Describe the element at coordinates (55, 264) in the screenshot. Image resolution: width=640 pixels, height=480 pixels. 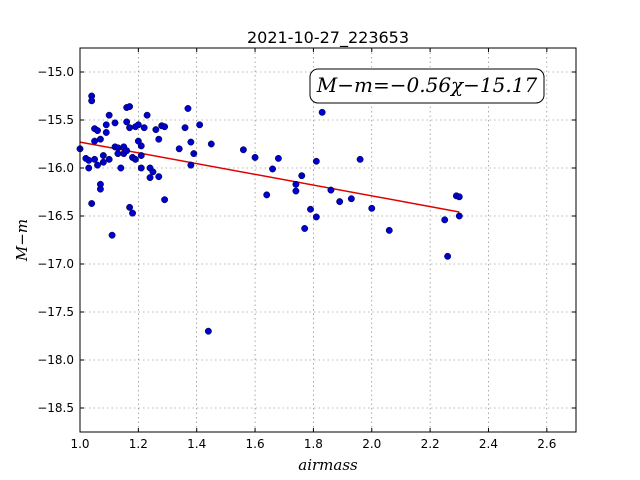
I see `y-tick-label: −17.0` at that location.